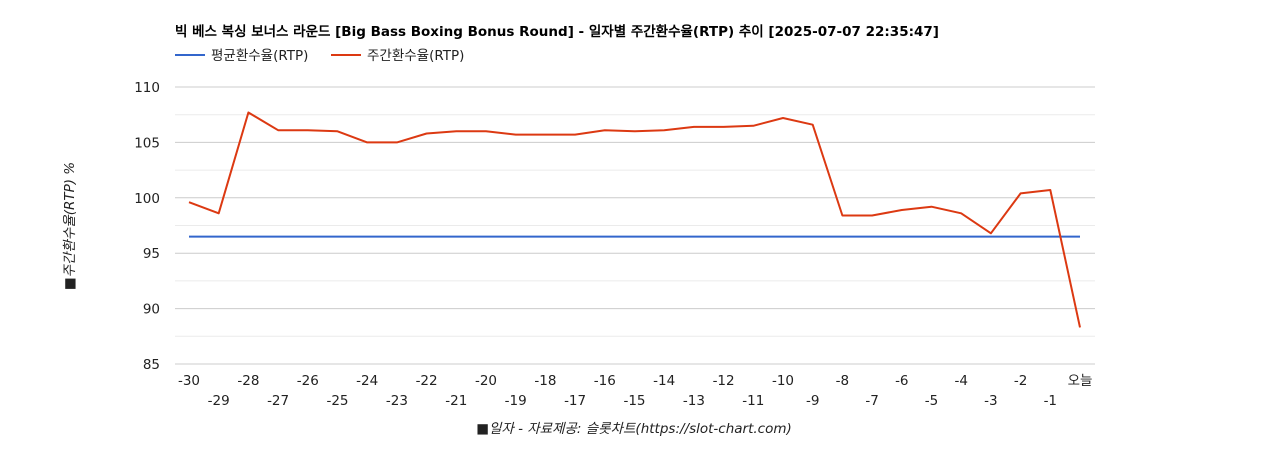  What do you see at coordinates (486, 381) in the screenshot?
I see `x-tick-label: -20` at bounding box center [486, 381].